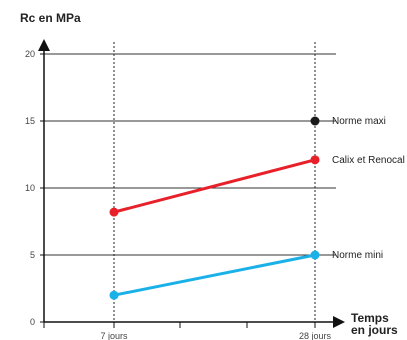 This screenshot has height=340, width=407. Describe the element at coordinates (357, 255) in the screenshot. I see `series-label: Norme mini` at that location.